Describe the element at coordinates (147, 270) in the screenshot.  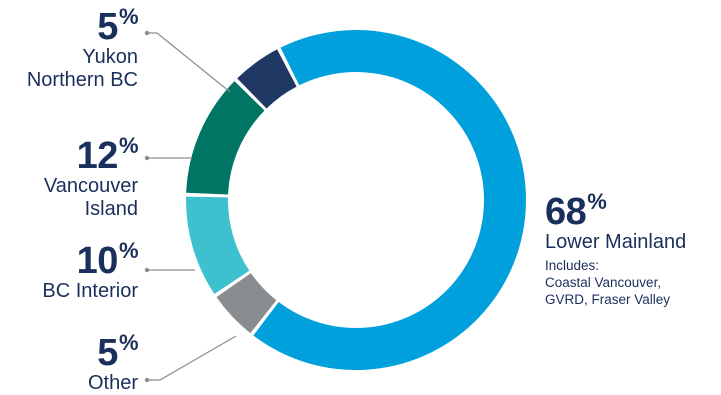
I see `leader-bc-interior-dot` at that location.